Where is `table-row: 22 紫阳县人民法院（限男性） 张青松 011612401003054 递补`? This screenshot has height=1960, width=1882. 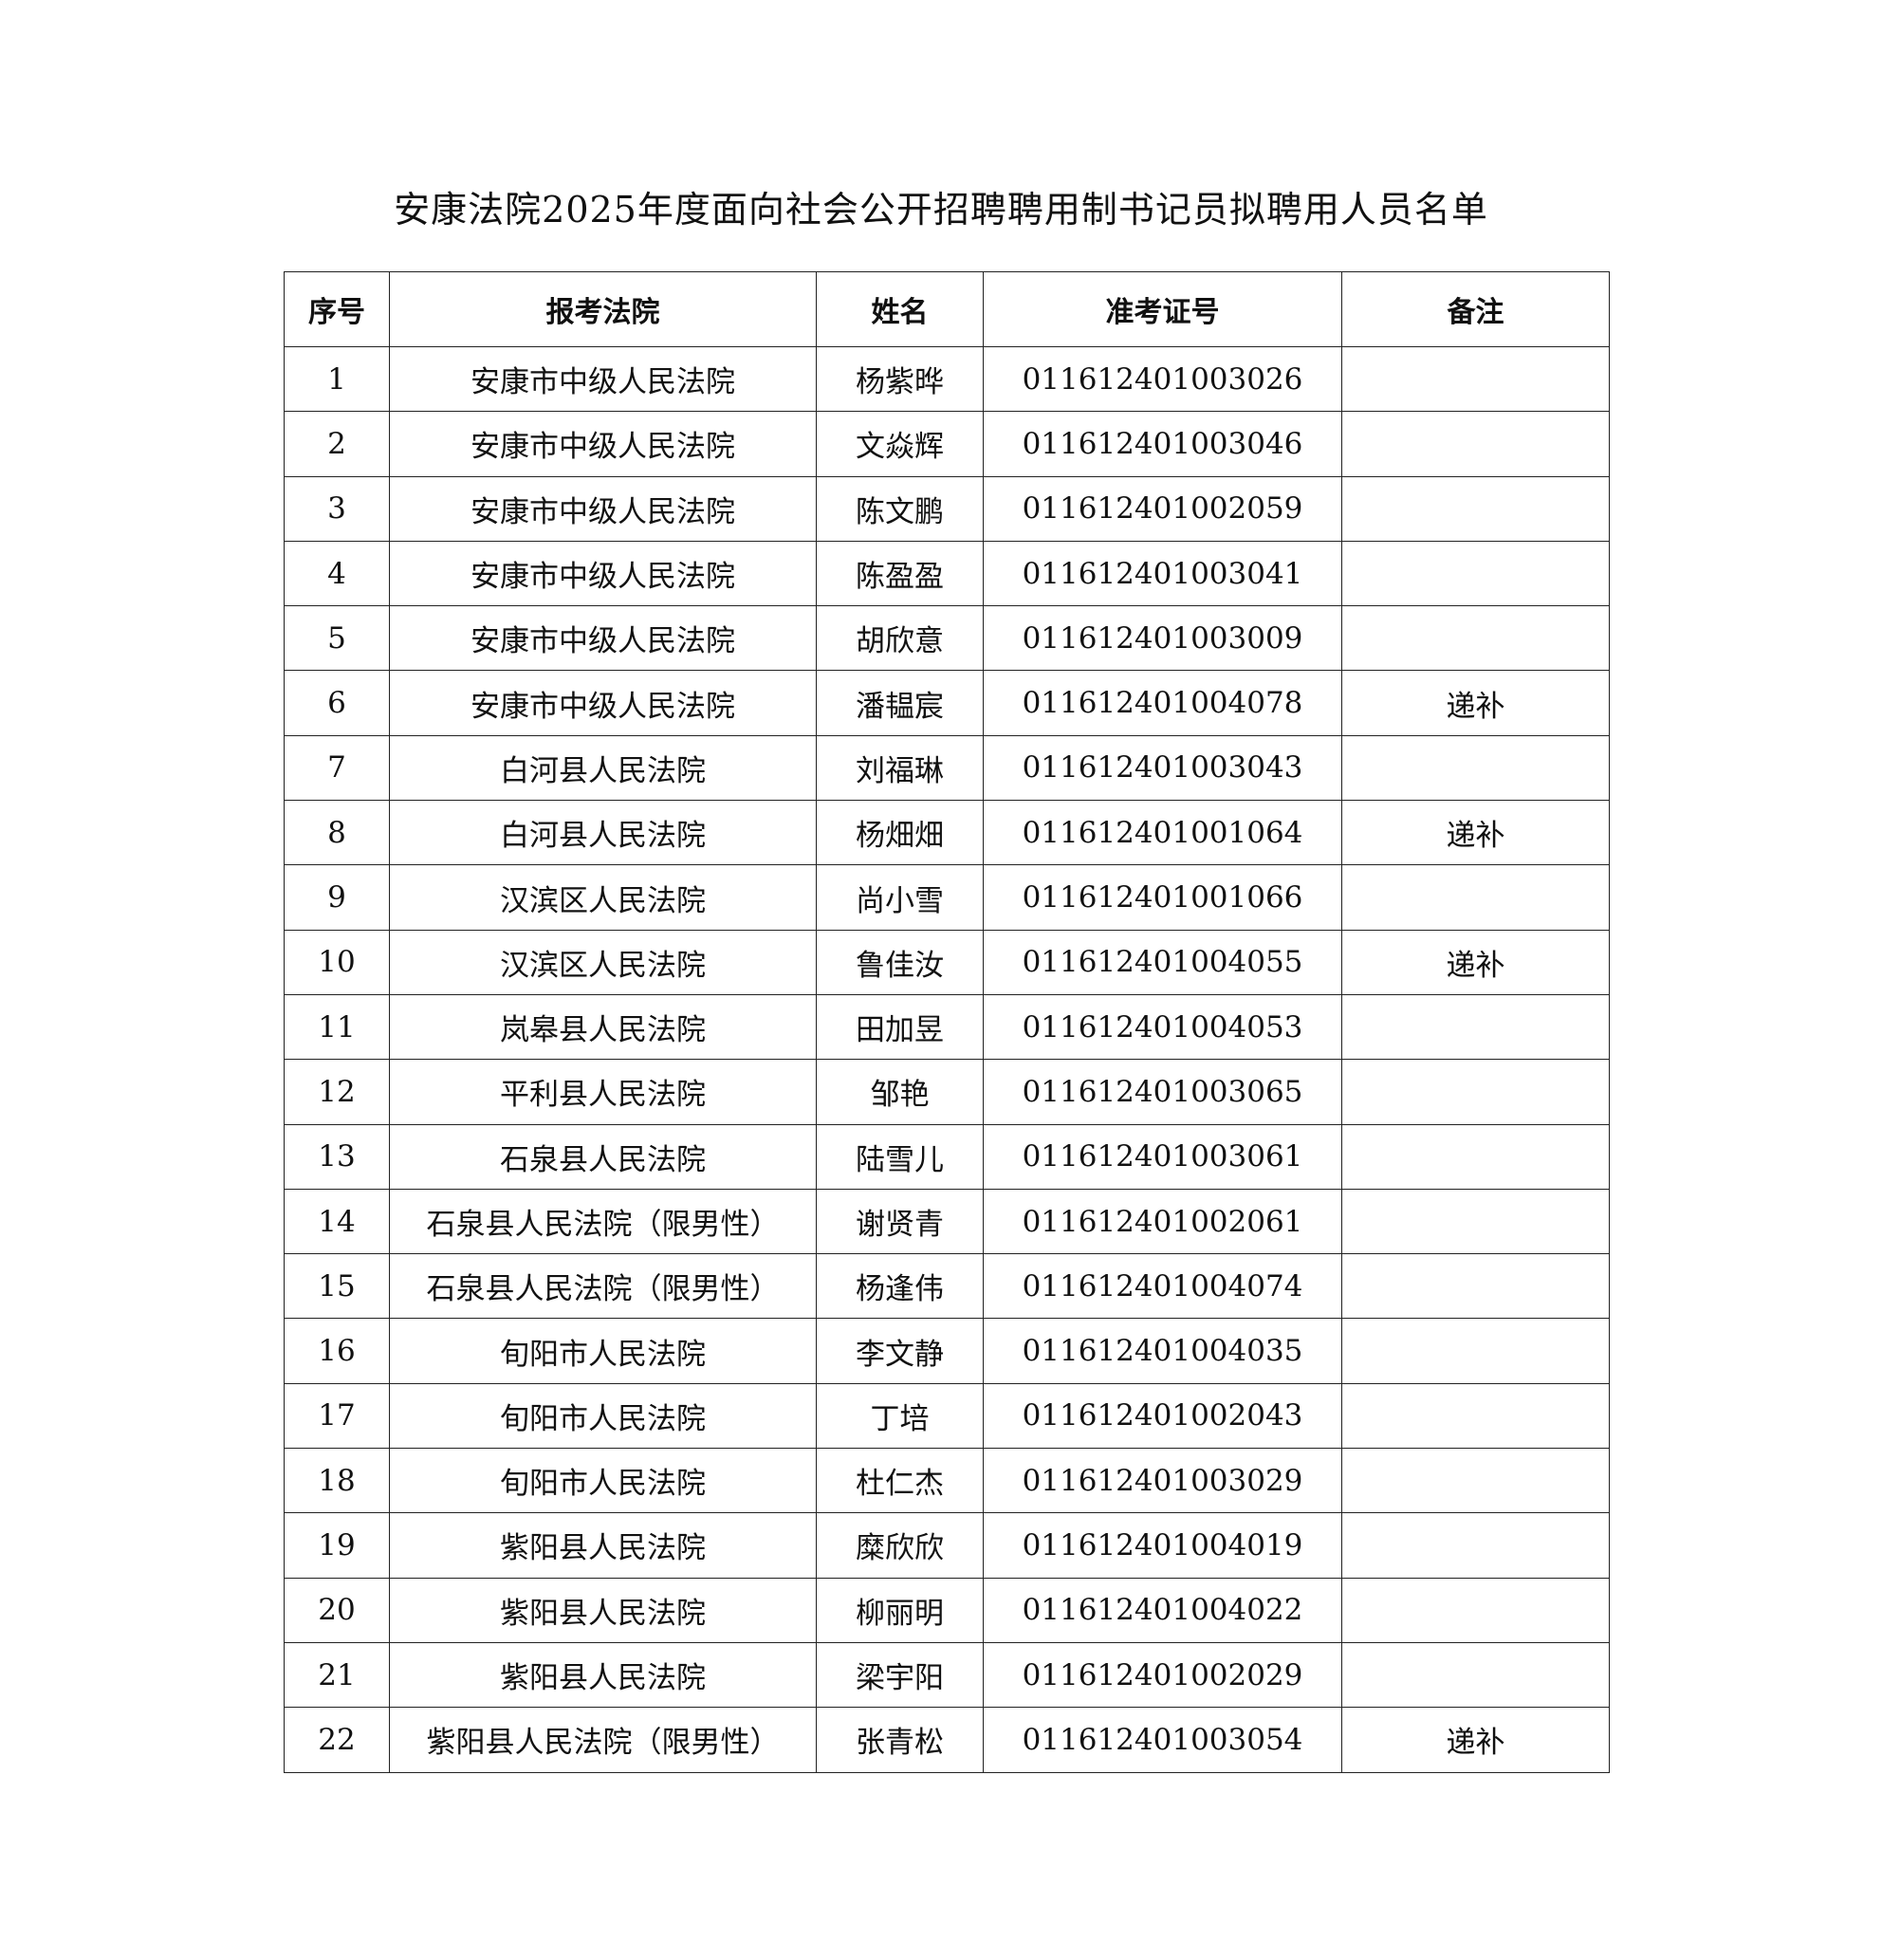 table-row: 22 紫阳县人民法院（限男性） 张青松 011612401003054 递补 is located at coordinates (947, 1740).